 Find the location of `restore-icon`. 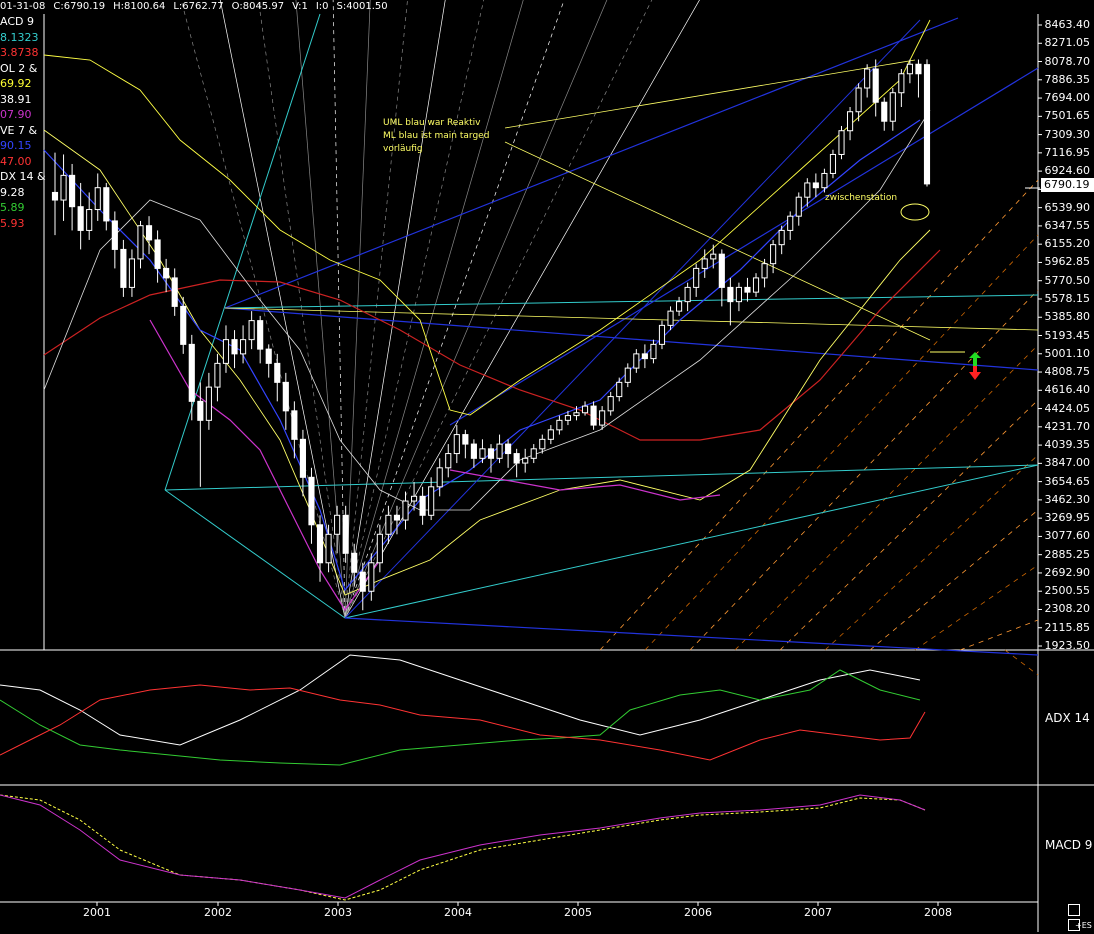

restore-icon is located at coordinates (1074, 910).